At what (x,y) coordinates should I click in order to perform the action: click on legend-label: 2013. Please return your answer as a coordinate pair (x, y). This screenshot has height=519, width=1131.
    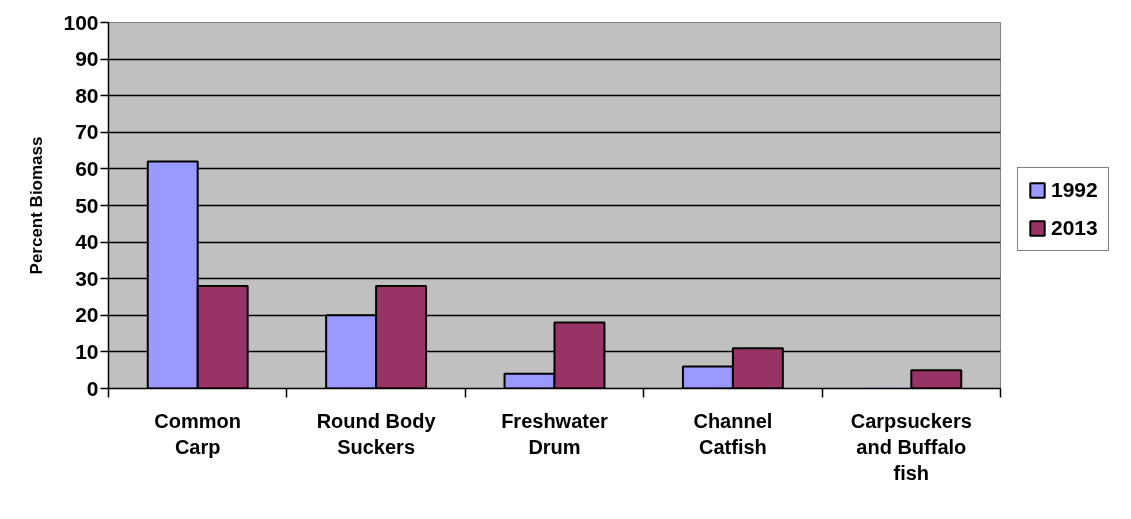
    Looking at the image, I should click on (1074, 228).